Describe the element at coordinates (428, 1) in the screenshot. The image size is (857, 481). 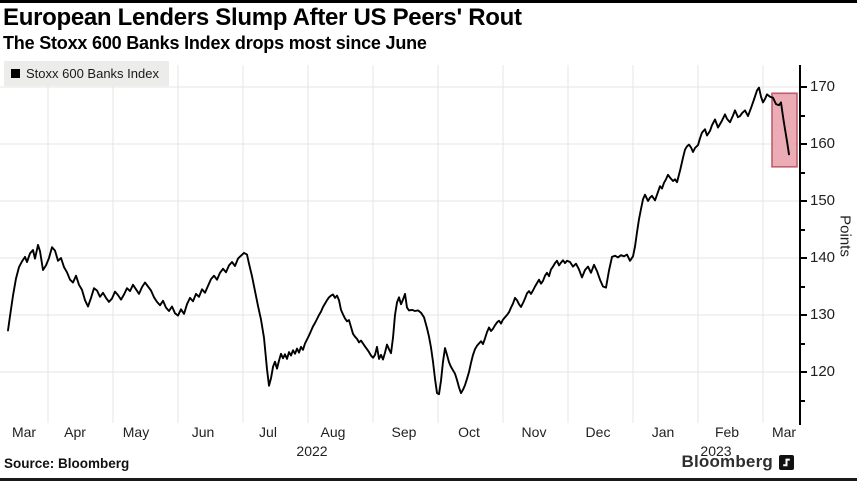
I see `top-rule` at that location.